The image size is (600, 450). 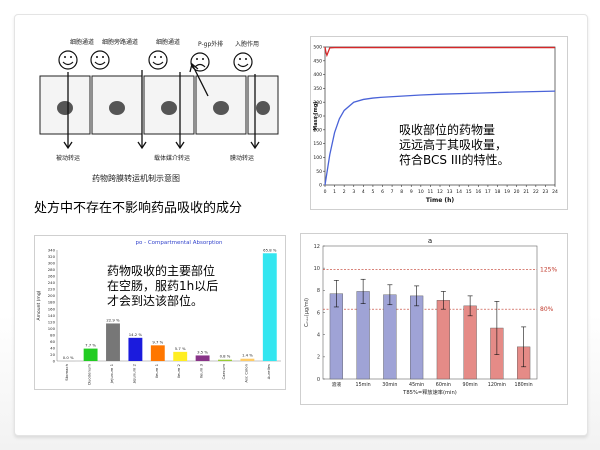 I want to click on compartment-annotation-line: 在空肠，服药1h以后, so click(x=163, y=286).